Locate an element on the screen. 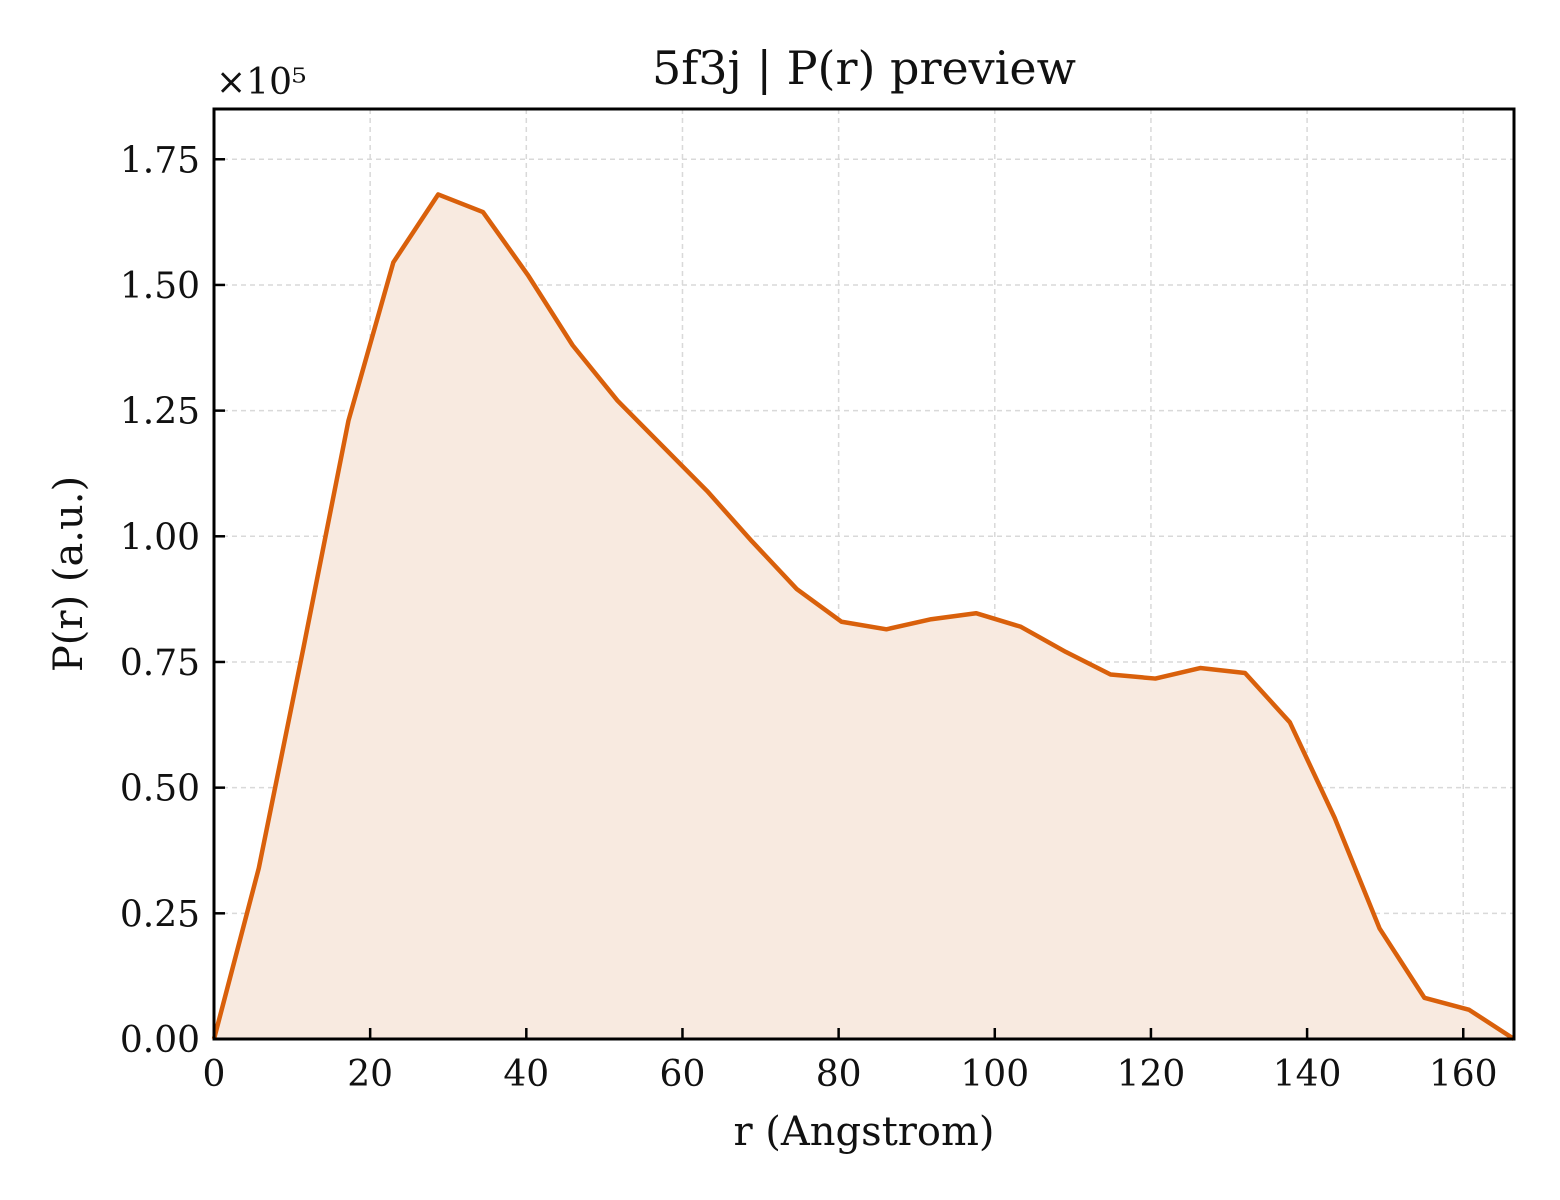  x-tick-label: 120 is located at coordinates (1151, 1074).